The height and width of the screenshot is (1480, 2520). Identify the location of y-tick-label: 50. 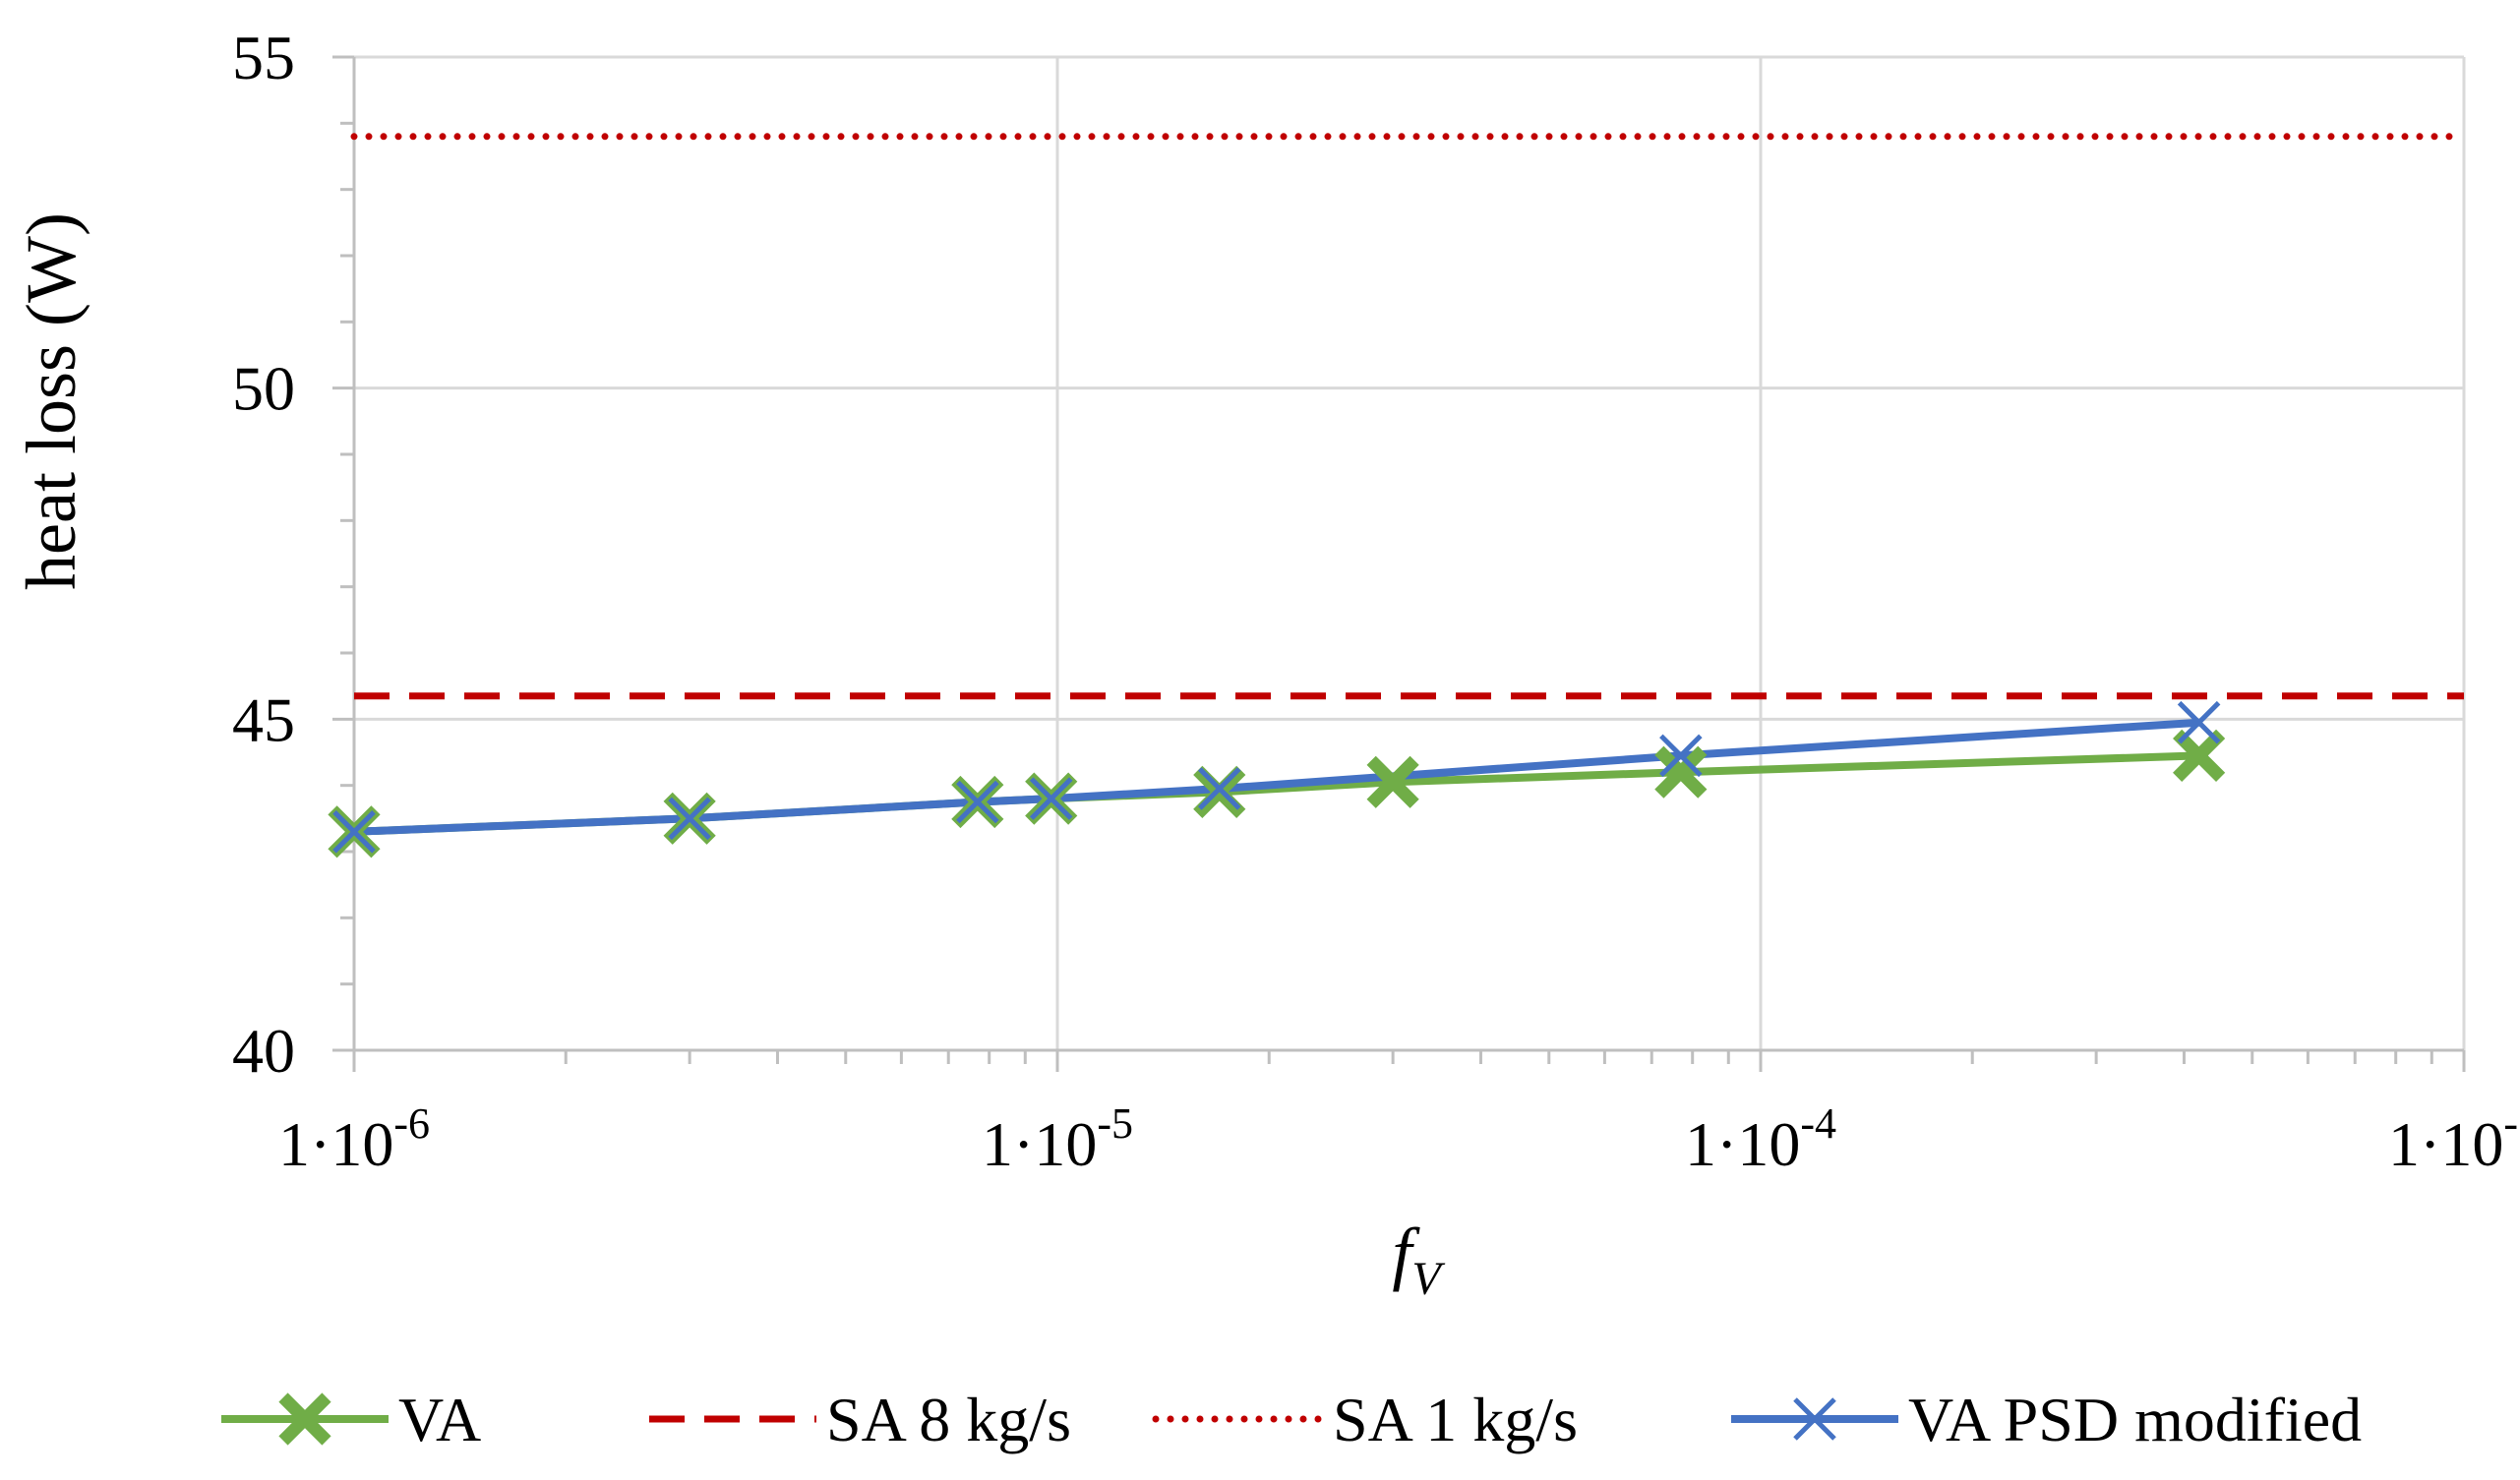
(263, 389).